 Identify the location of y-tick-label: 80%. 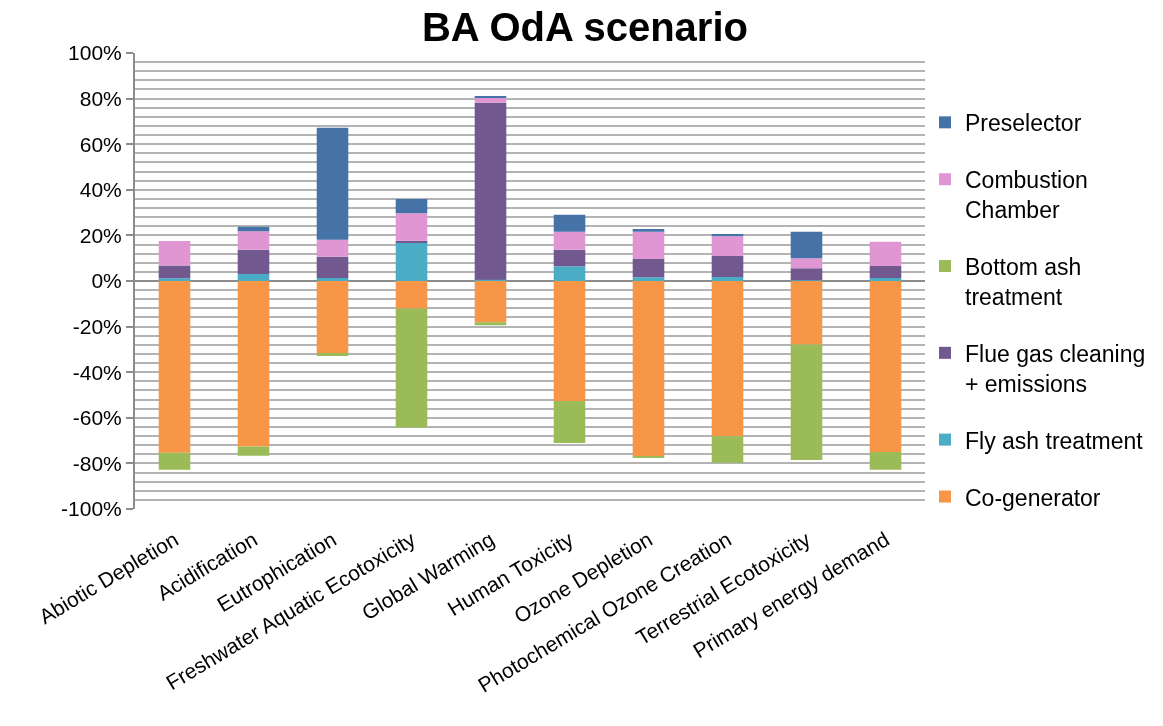
(100, 98).